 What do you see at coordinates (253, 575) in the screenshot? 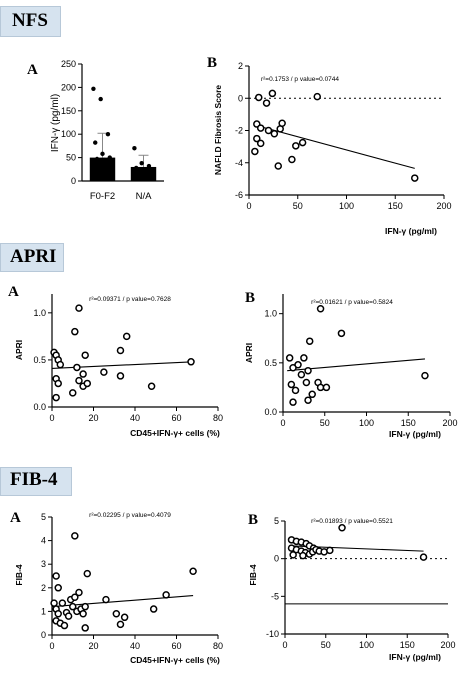
I see `fib4-b-y-axis-label: FIB-4` at bounding box center [253, 575].